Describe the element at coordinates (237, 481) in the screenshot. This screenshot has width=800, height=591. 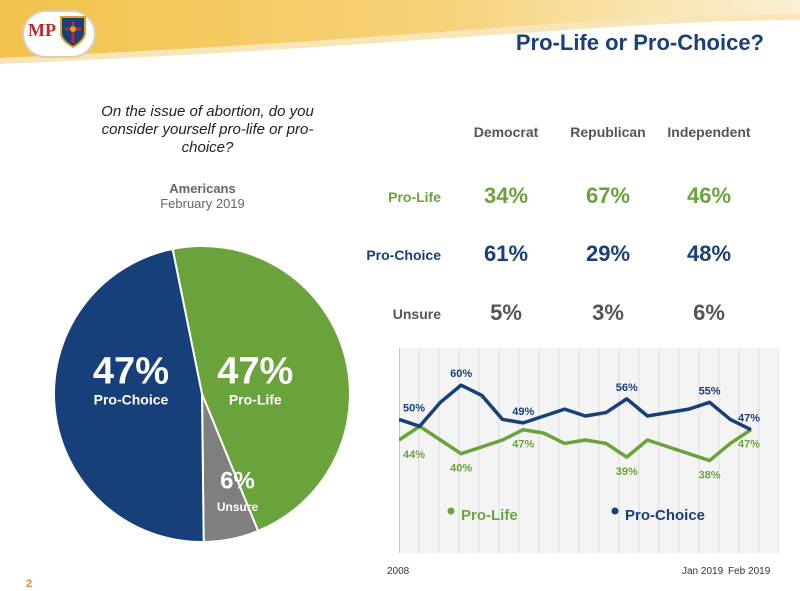
I see `pie-value-unsure: 6%` at that location.